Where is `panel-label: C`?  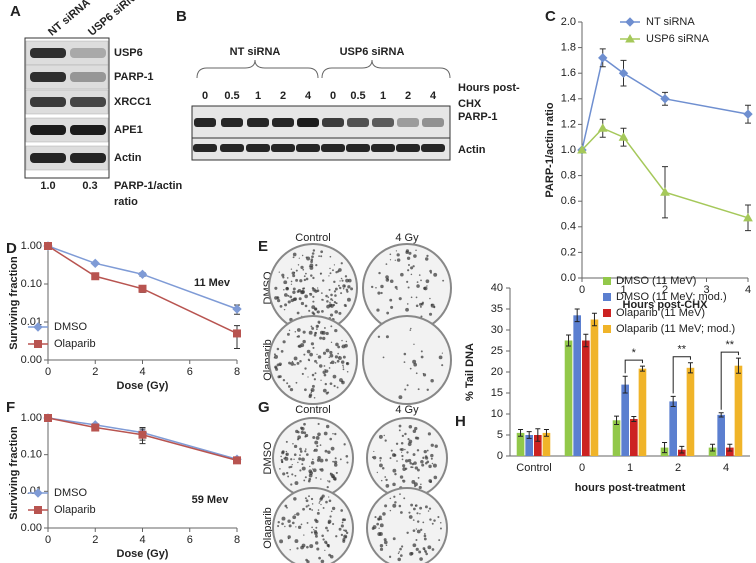 panel-label: C is located at coordinates (550, 16).